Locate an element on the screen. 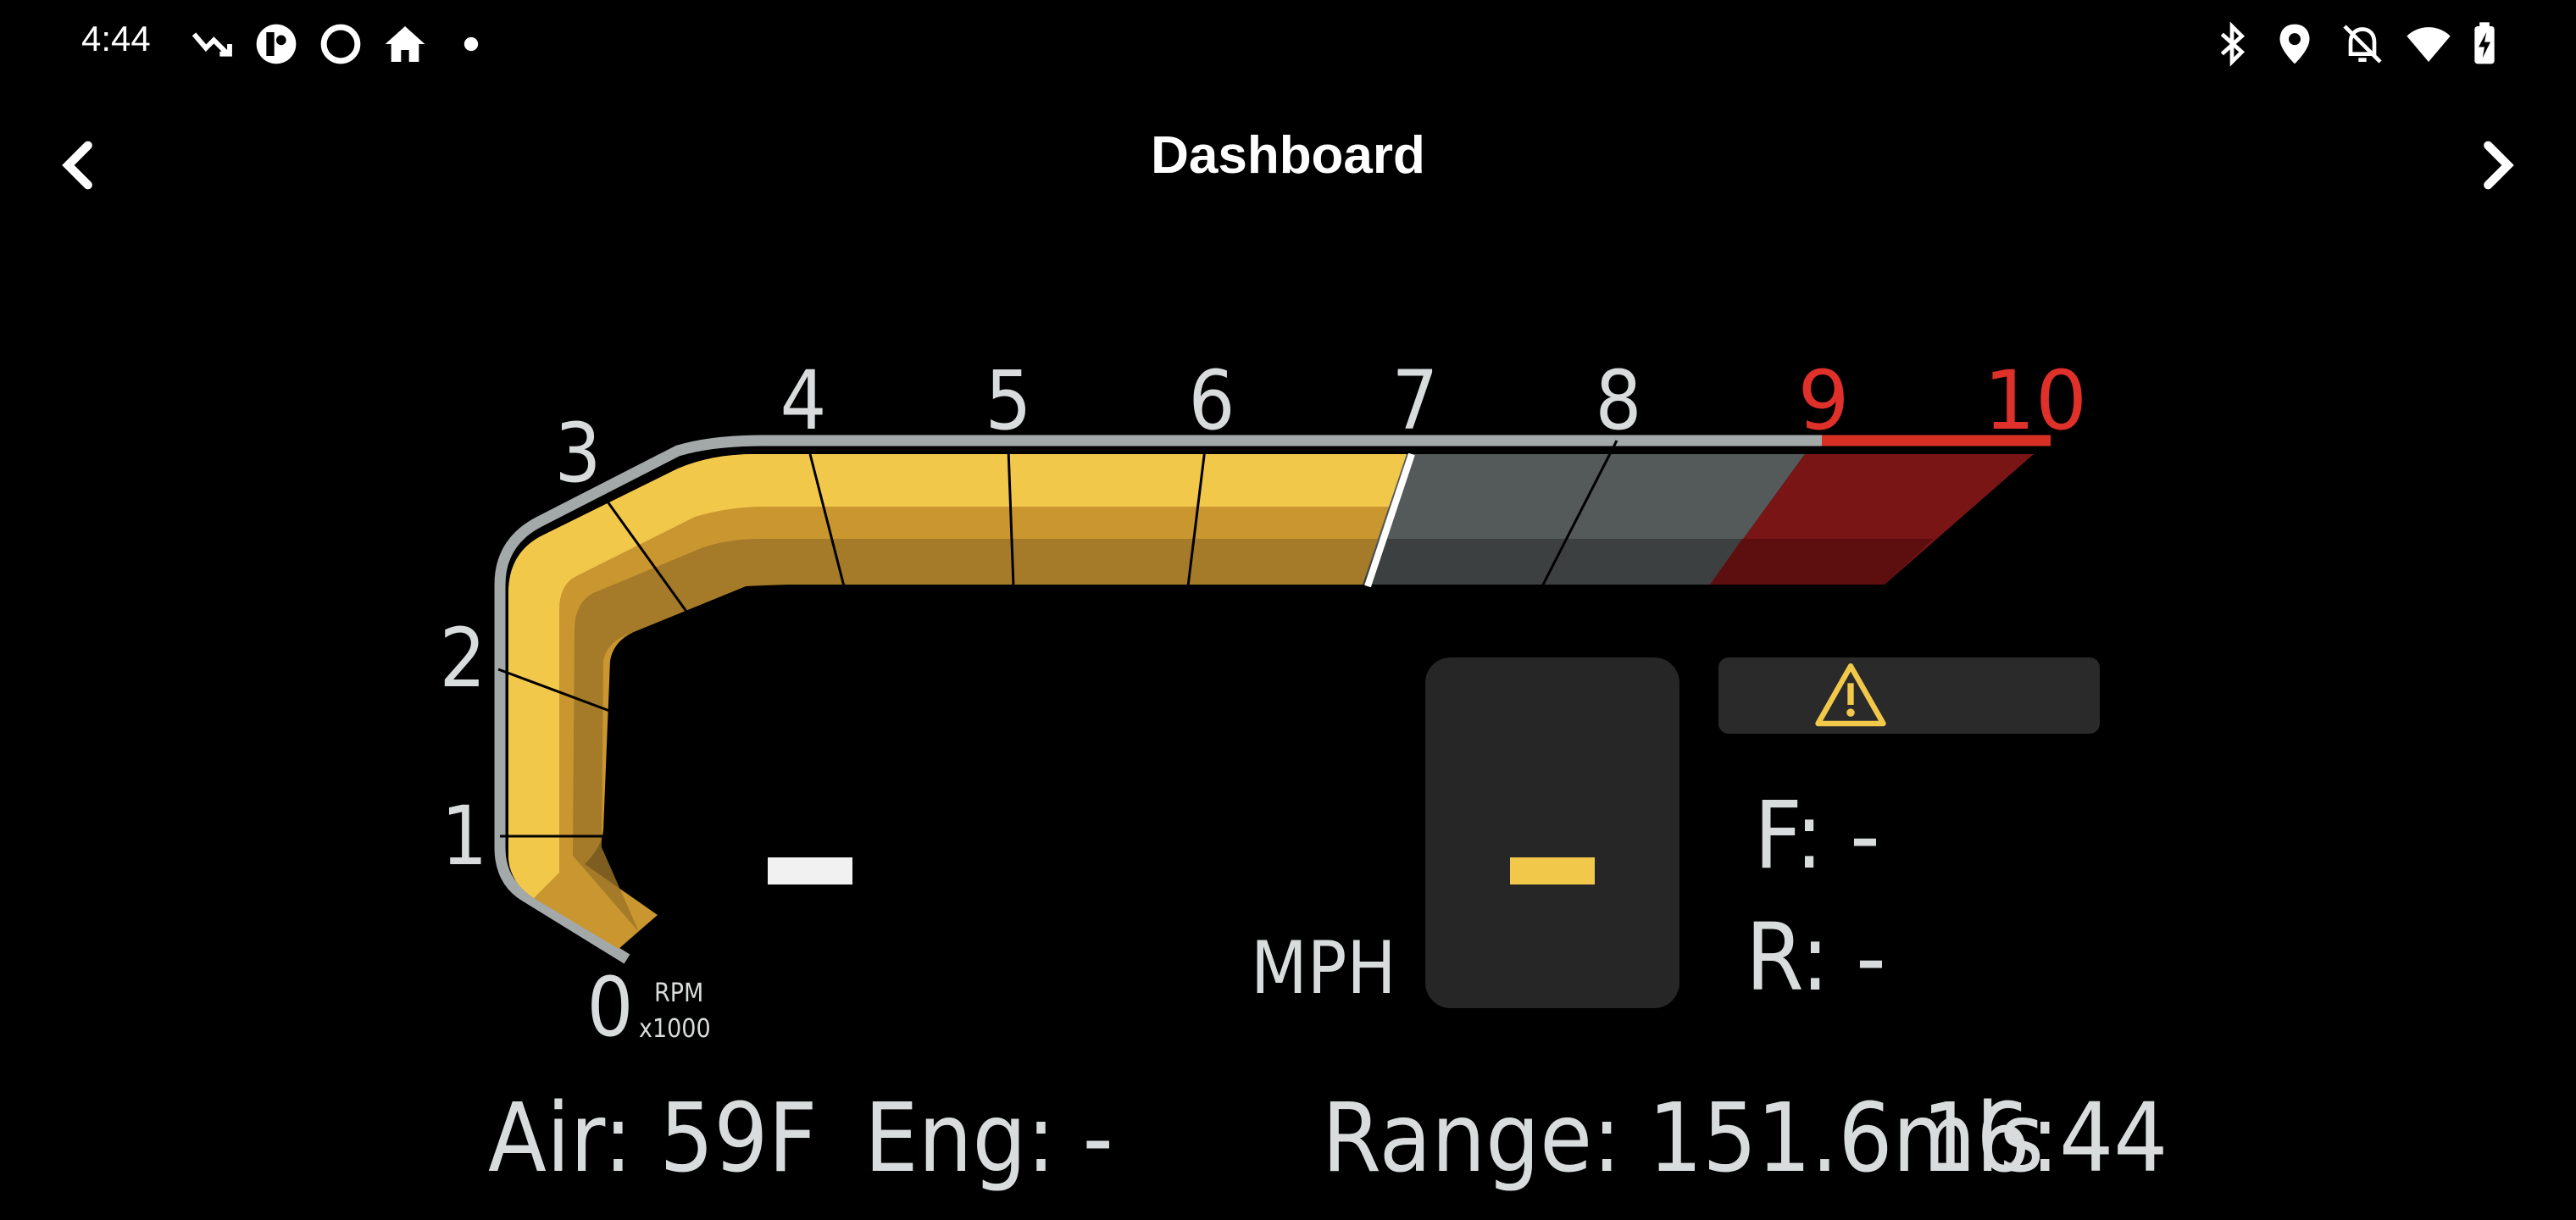  dot-icon is located at coordinates (471, 44).